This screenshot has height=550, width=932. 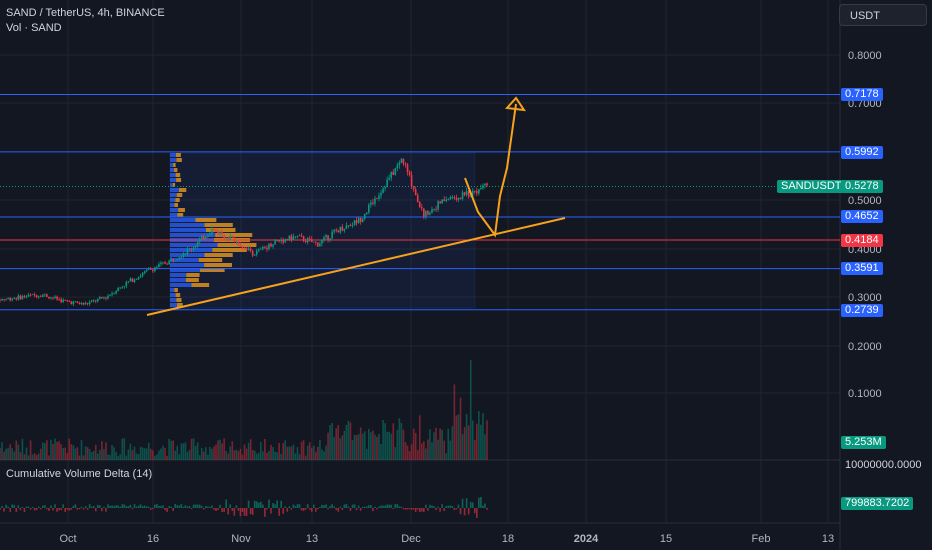 What do you see at coordinates (79, 474) in the screenshot?
I see `cvd-indicator-label: Cumulative Volume Delta (14)` at bounding box center [79, 474].